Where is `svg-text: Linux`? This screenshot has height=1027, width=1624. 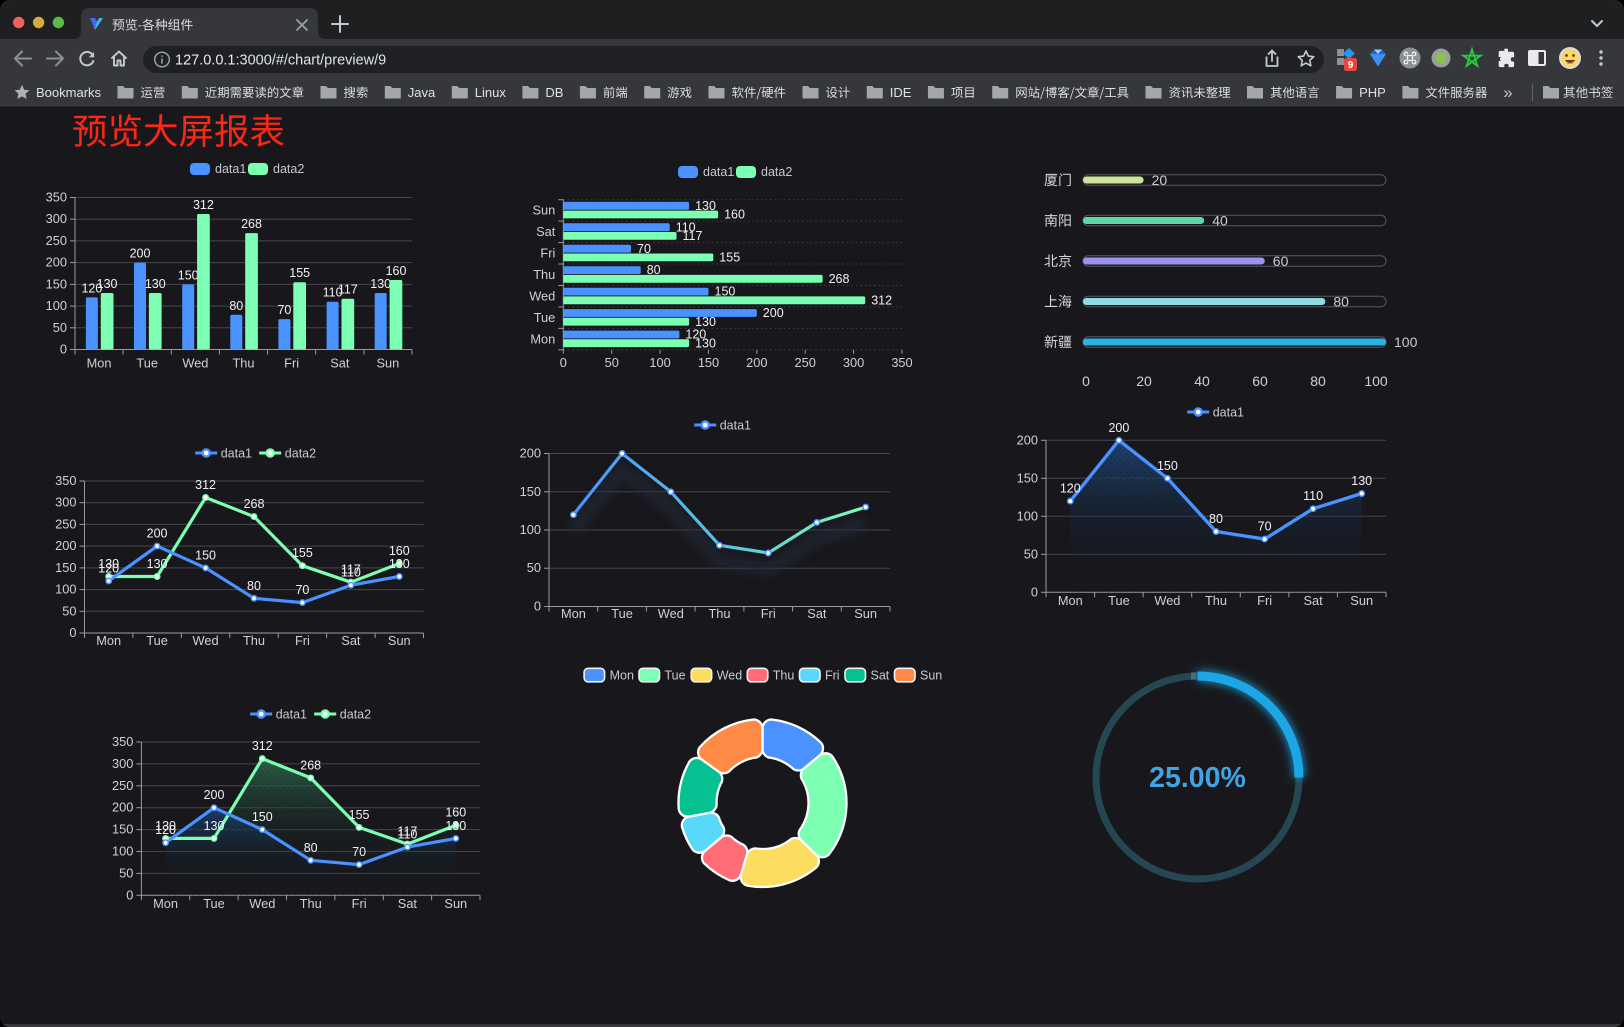 svg-text: Linux is located at coordinates (491, 92).